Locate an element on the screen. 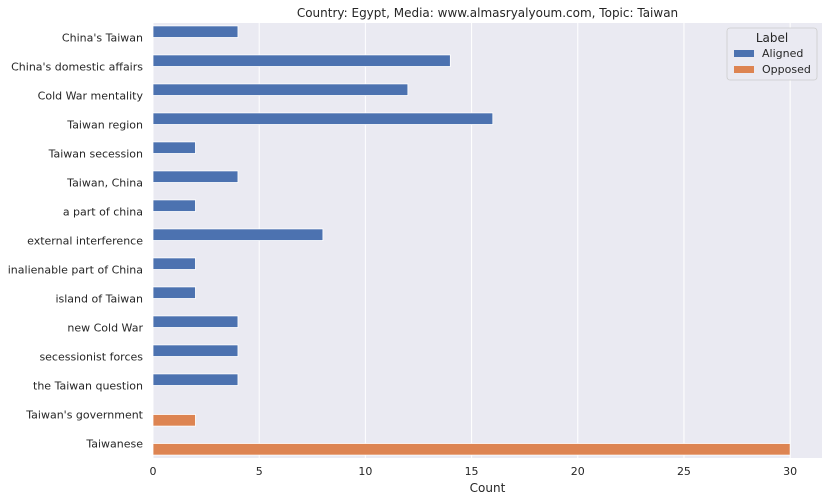 The image size is (829, 501). y-tick-label: Taiwan, China is located at coordinates (104, 183).